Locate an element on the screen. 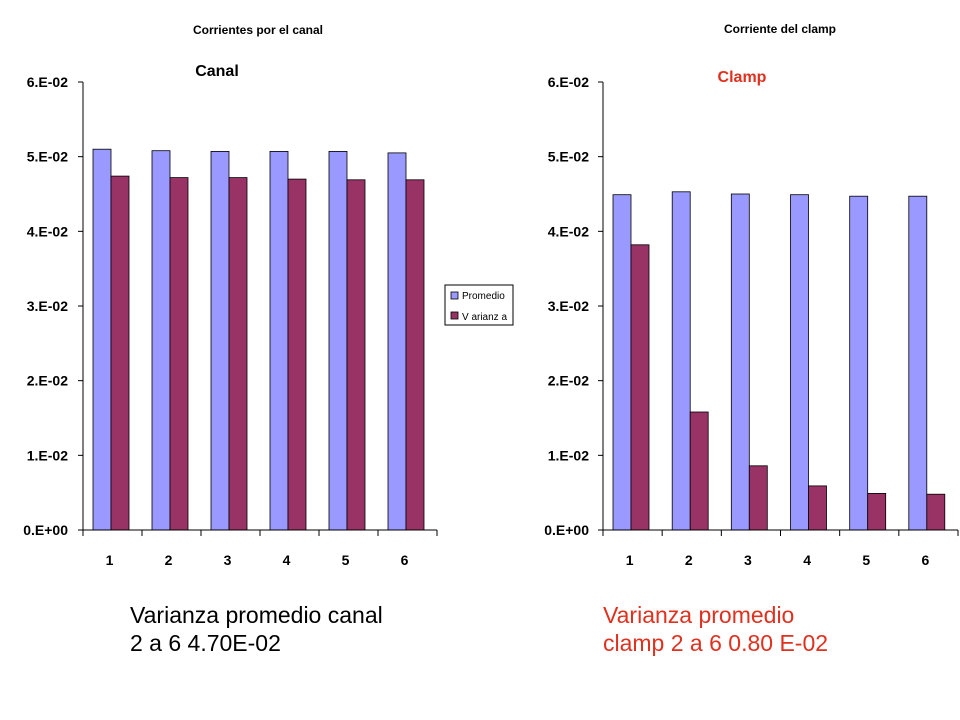  caption-clamp: Varianza promedio clamp 2 a 6 0.80 E-02 is located at coordinates (715, 629).